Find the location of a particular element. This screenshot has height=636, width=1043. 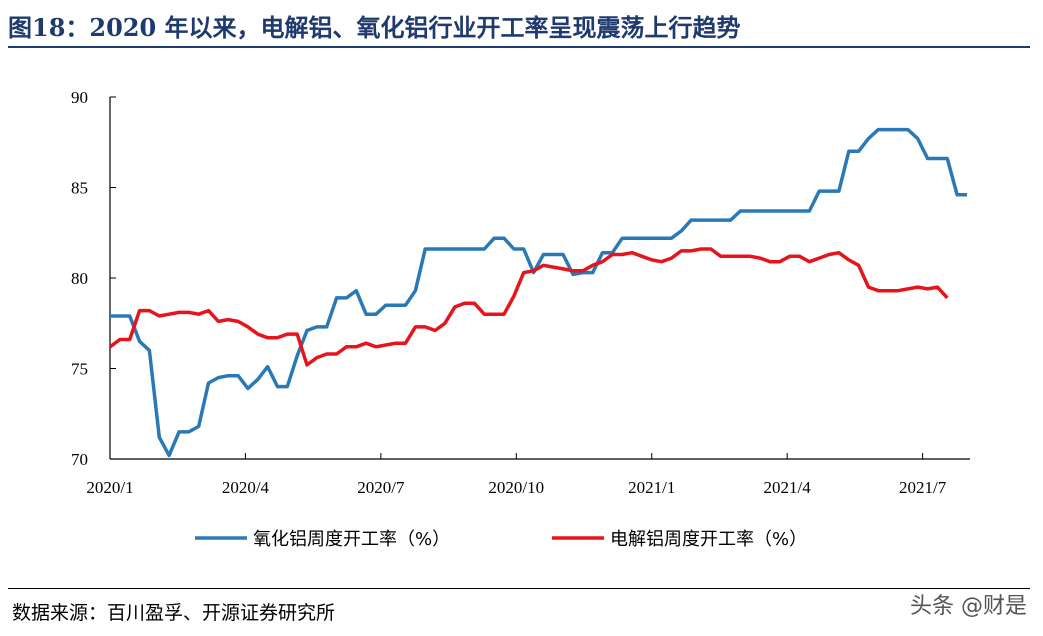

legend: 氧化铝周度开工率（%） 电解铝周度开工率（%） is located at coordinates (501, 539).